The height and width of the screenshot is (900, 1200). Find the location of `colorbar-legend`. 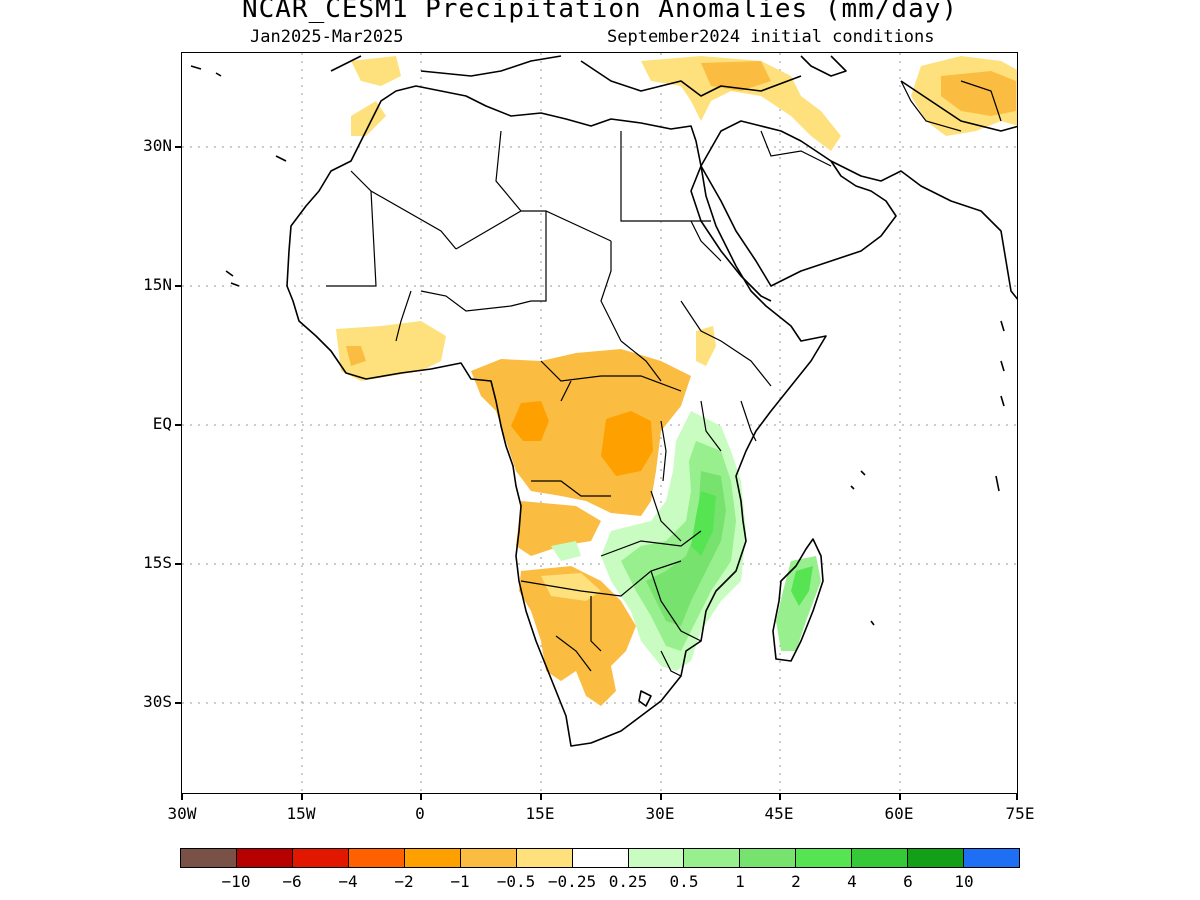

colorbar-legend is located at coordinates (600, 858).